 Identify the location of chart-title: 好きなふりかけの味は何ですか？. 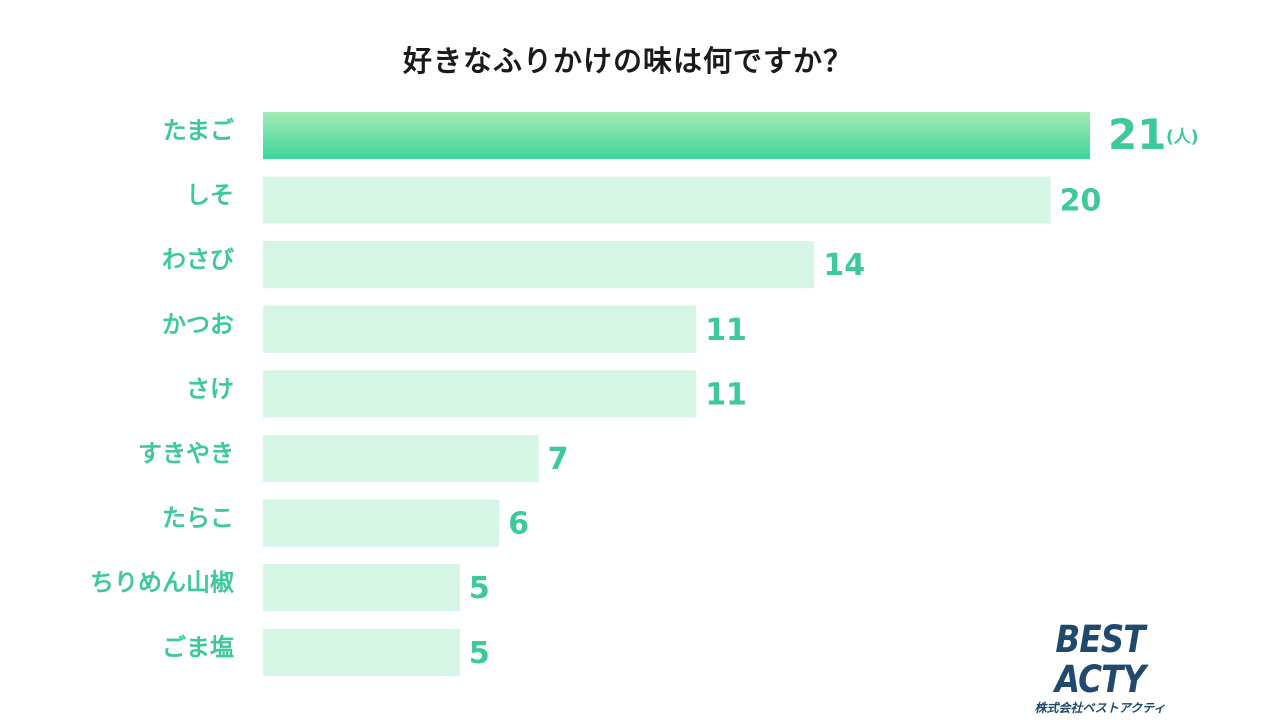
(627, 61).